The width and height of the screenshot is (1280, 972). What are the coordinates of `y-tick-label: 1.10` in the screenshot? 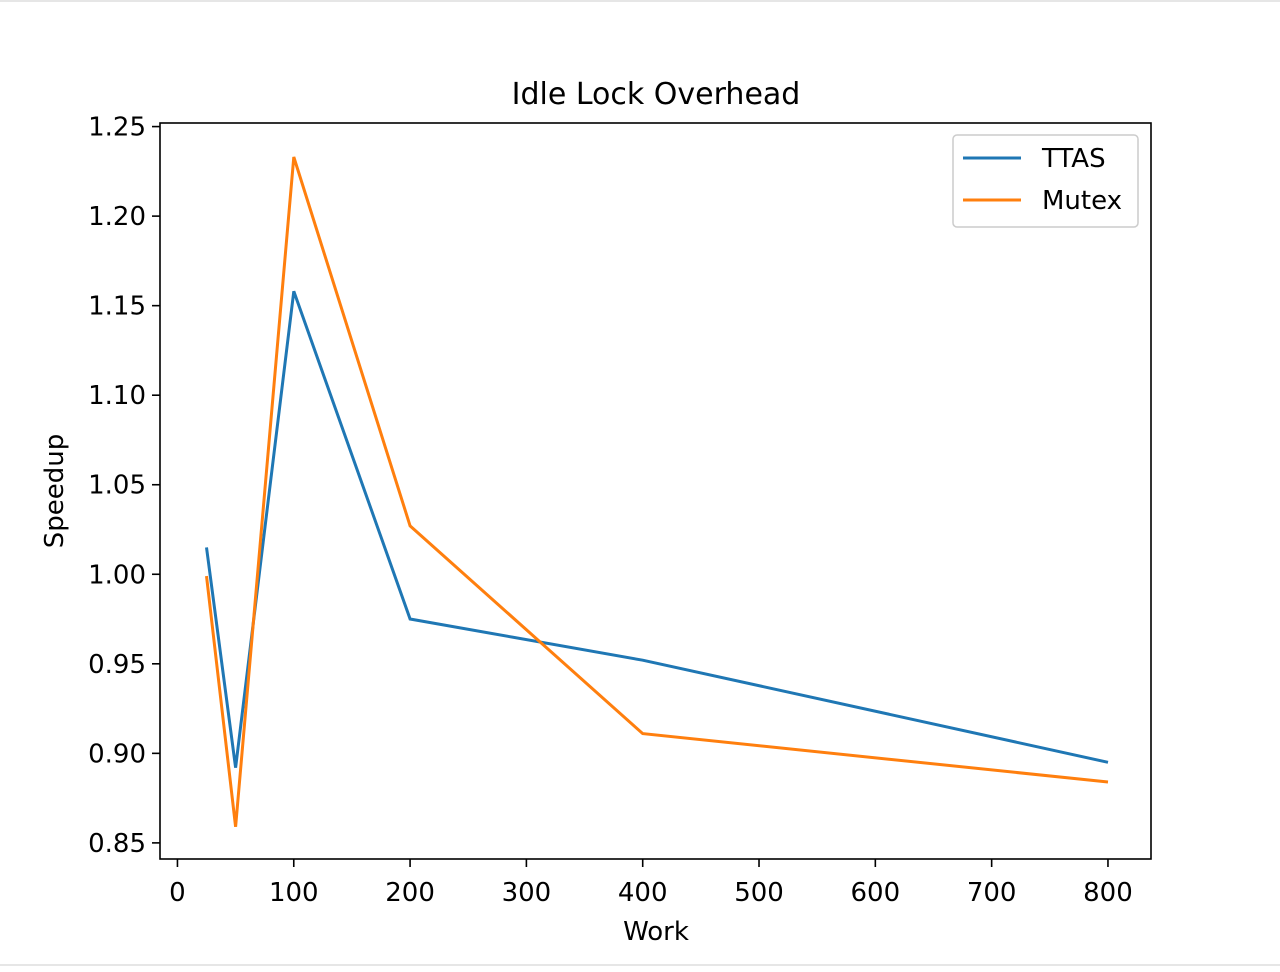 It's located at (117, 396).